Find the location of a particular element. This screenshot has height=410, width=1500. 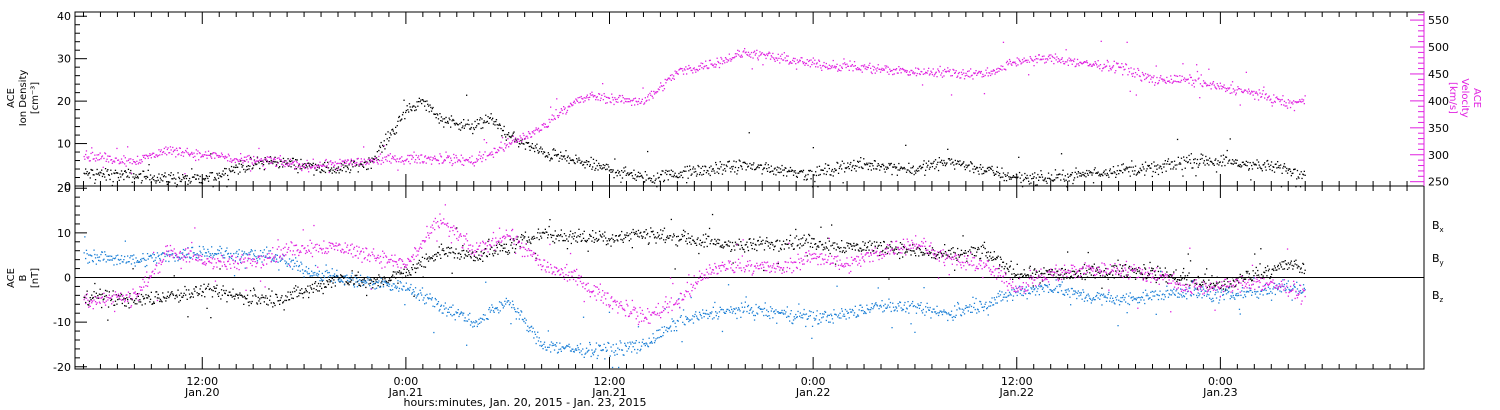

bottom-ytick-label: 0 is located at coordinates (67, 278).